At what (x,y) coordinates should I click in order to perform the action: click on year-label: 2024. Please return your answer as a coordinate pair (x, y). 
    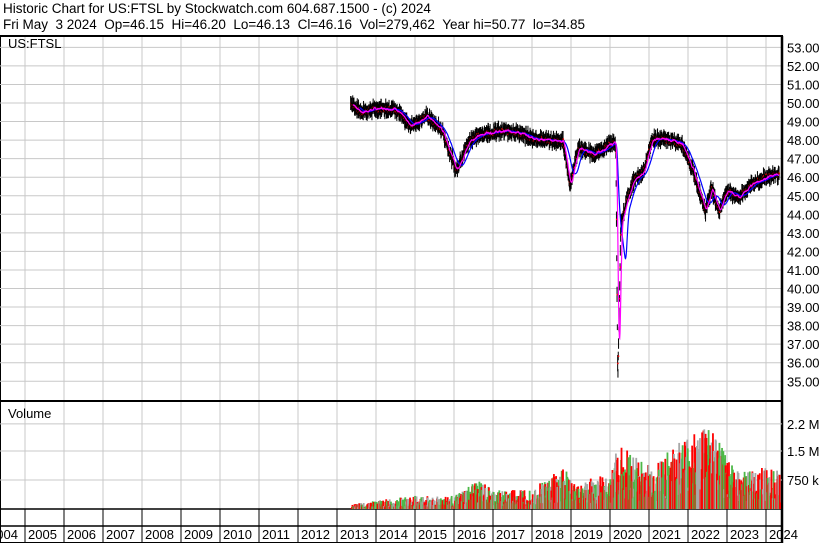
    Looking at the image, I should click on (783, 534).